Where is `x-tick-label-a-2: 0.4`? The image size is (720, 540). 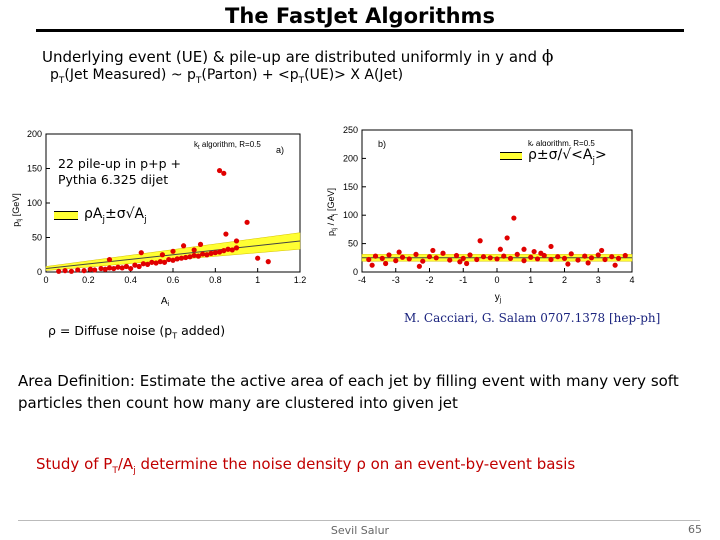
x-tick-label-a-2: 0.4 is located at coordinates (130, 280).